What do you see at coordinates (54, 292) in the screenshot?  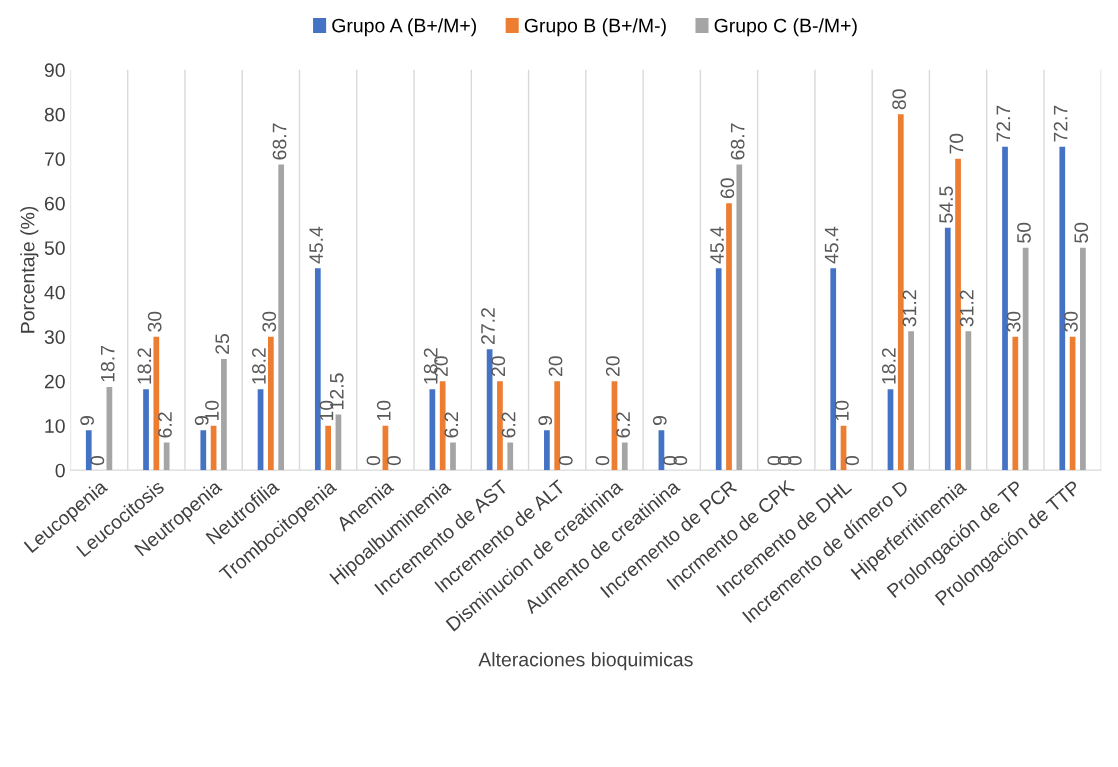 I see `y-tick-label: 40` at bounding box center [54, 292].